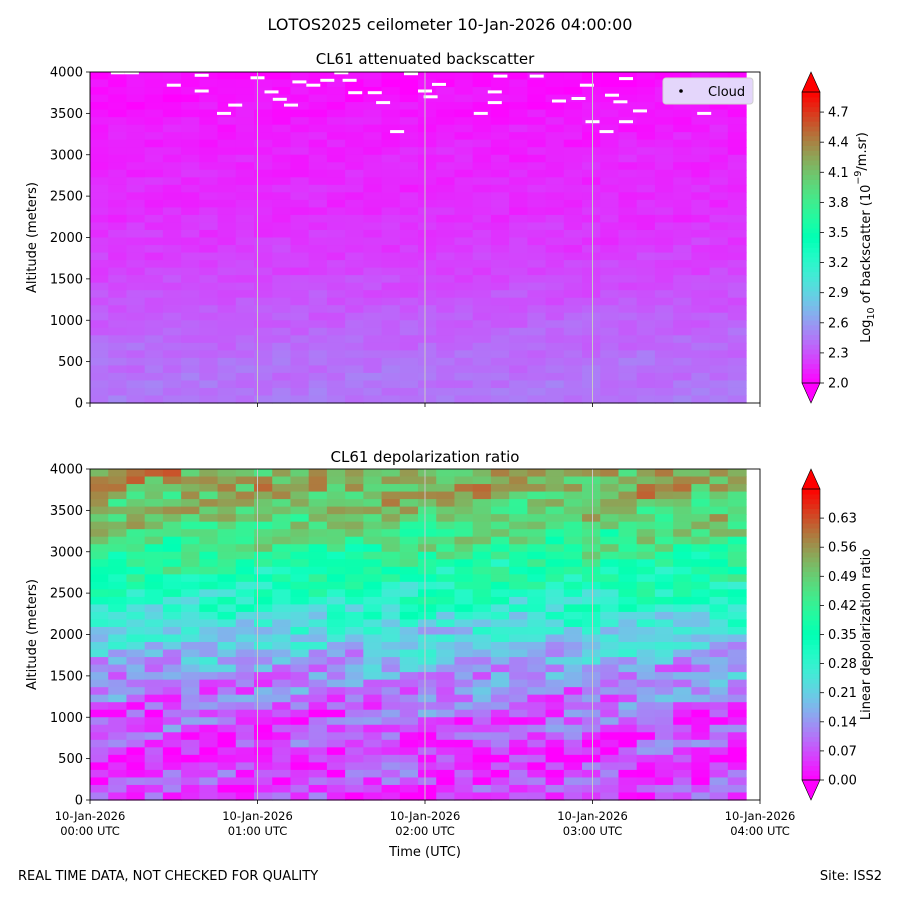 Image resolution: width=900 pixels, height=900 pixels. I want to click on y-tick-label: 2500, so click(66, 197).